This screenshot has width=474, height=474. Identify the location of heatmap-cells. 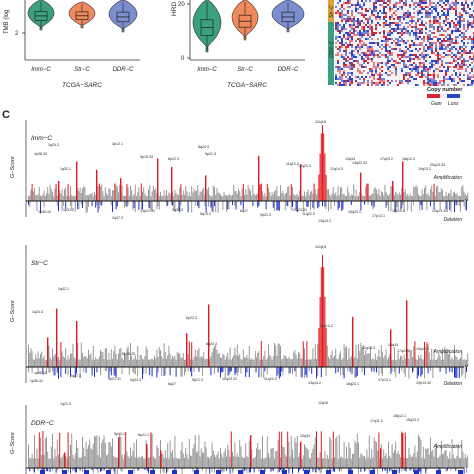
(404, 43).